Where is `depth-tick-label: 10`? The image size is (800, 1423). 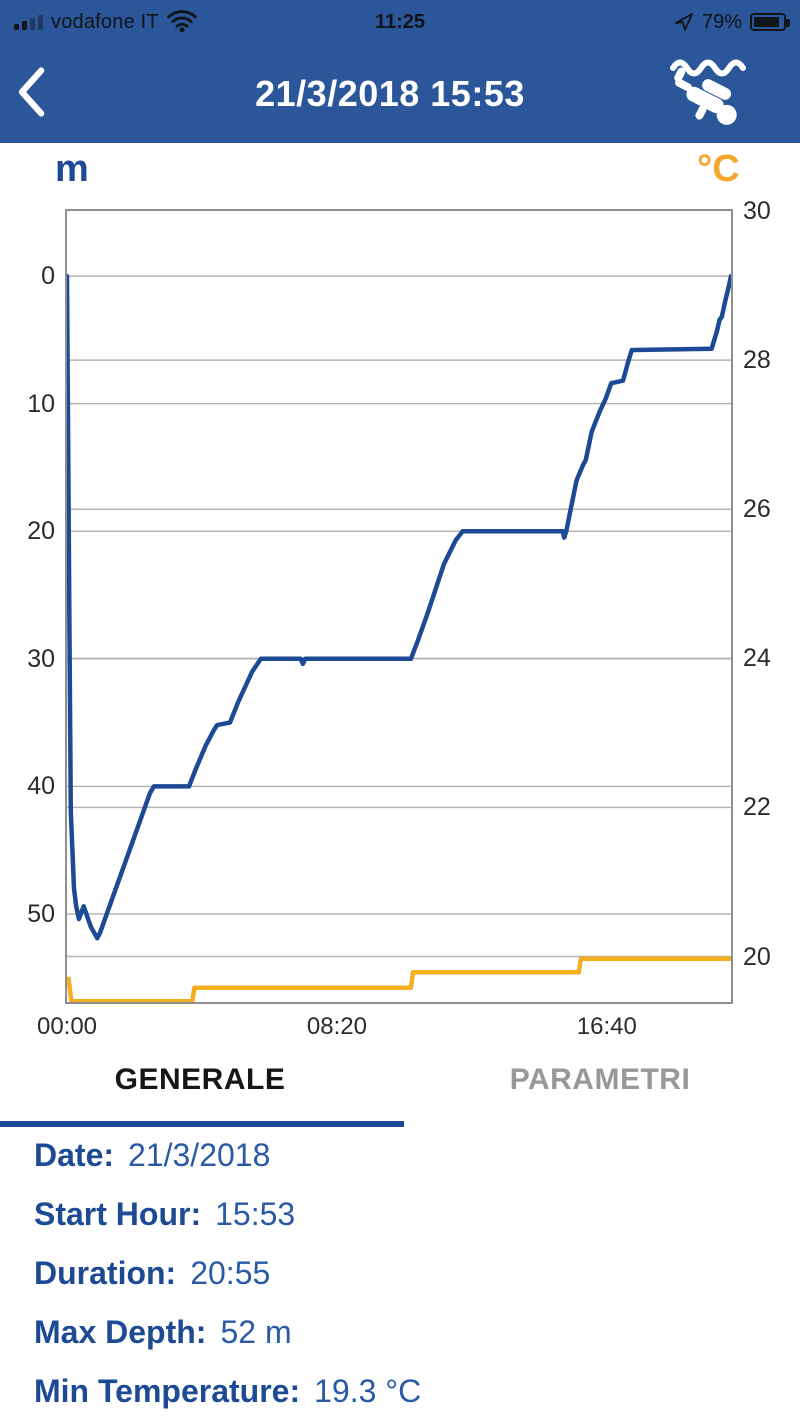 depth-tick-label: 10 is located at coordinates (41, 403).